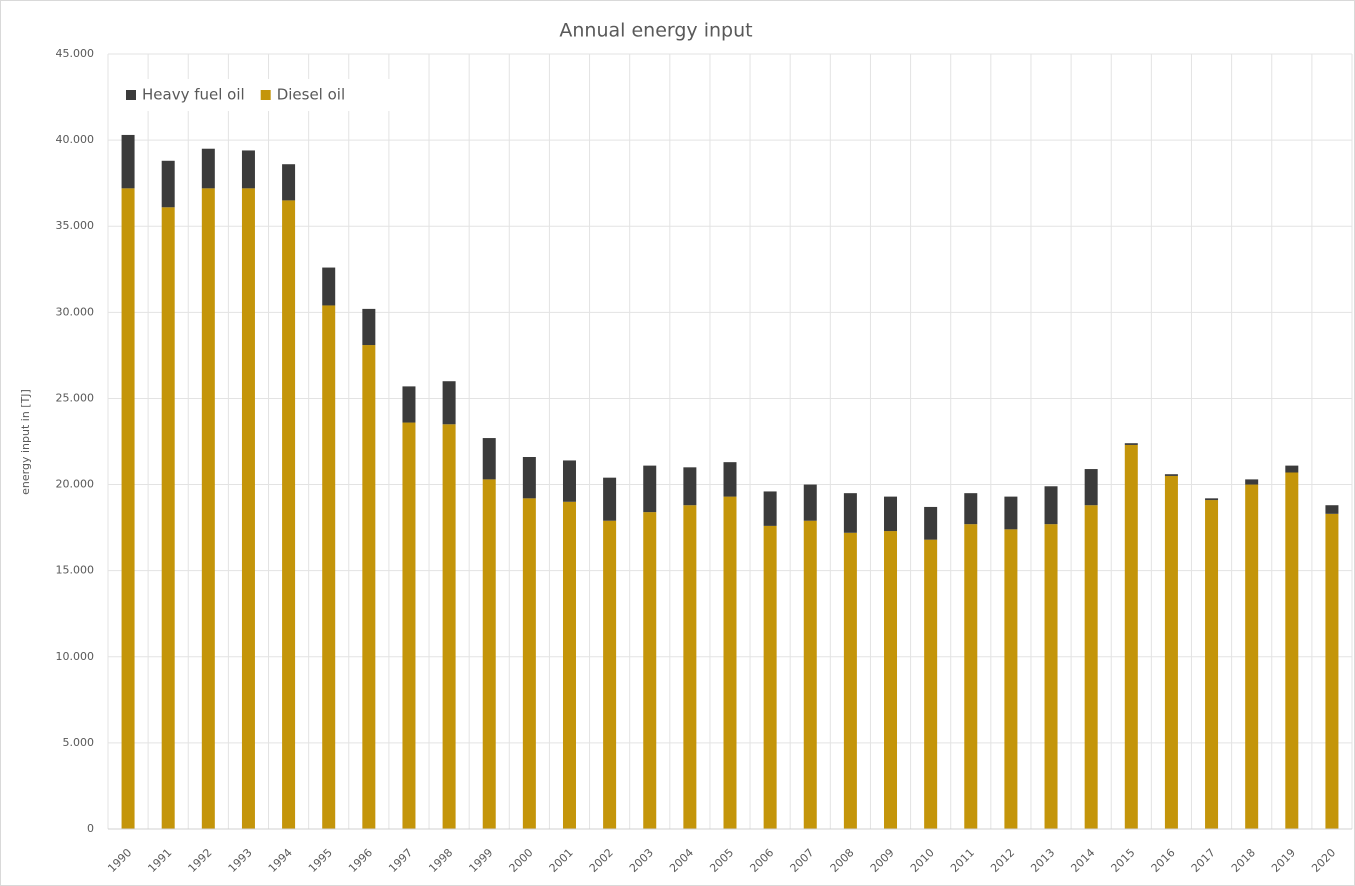  Describe the element at coordinates (75, 225) in the screenshot. I see `y-tick-label: 35.000` at that location.